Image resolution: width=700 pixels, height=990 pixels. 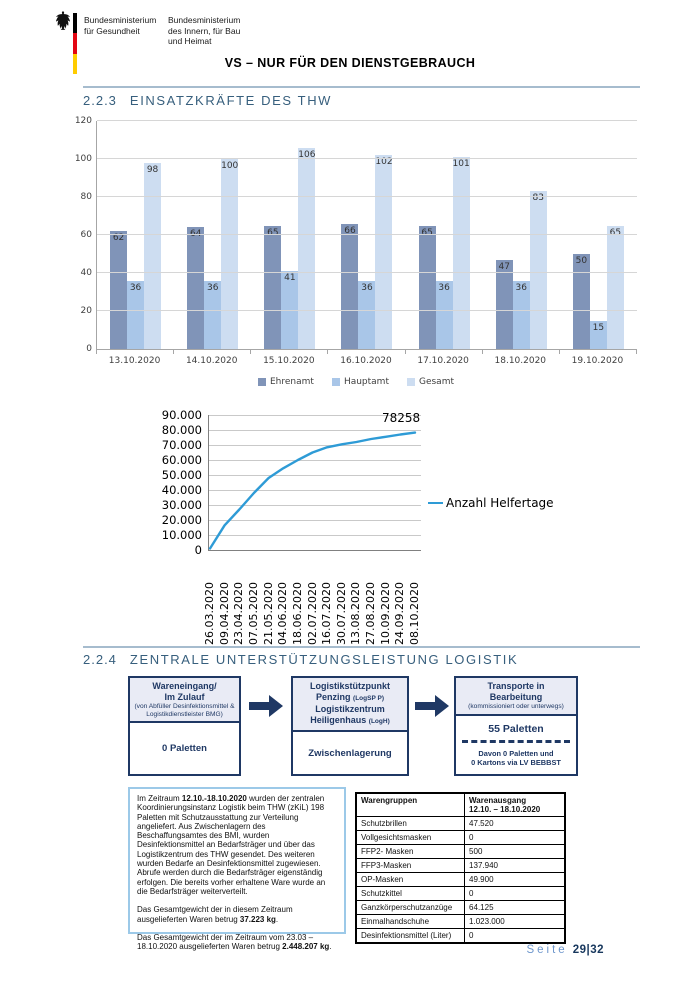 I want to click on flow-box-value: Zwischenlagerung, so click(x=350, y=753).